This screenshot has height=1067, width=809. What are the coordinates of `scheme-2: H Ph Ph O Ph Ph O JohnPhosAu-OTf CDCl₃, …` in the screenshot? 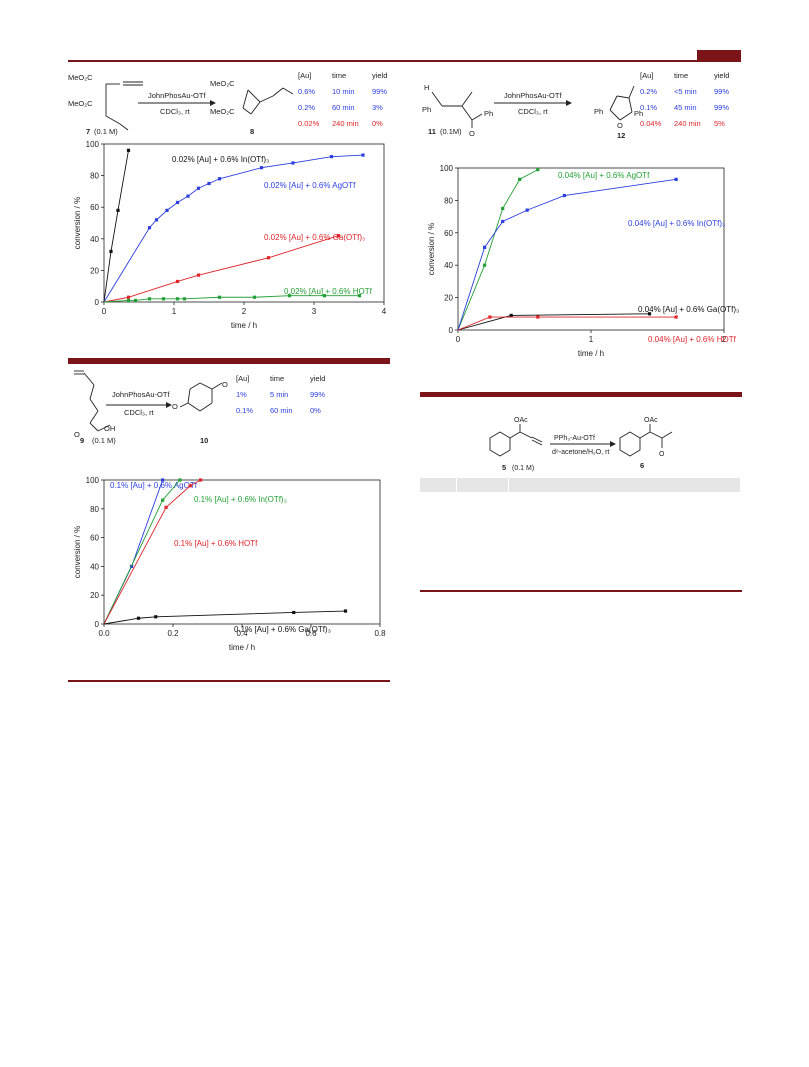 It's located at (532, 111).